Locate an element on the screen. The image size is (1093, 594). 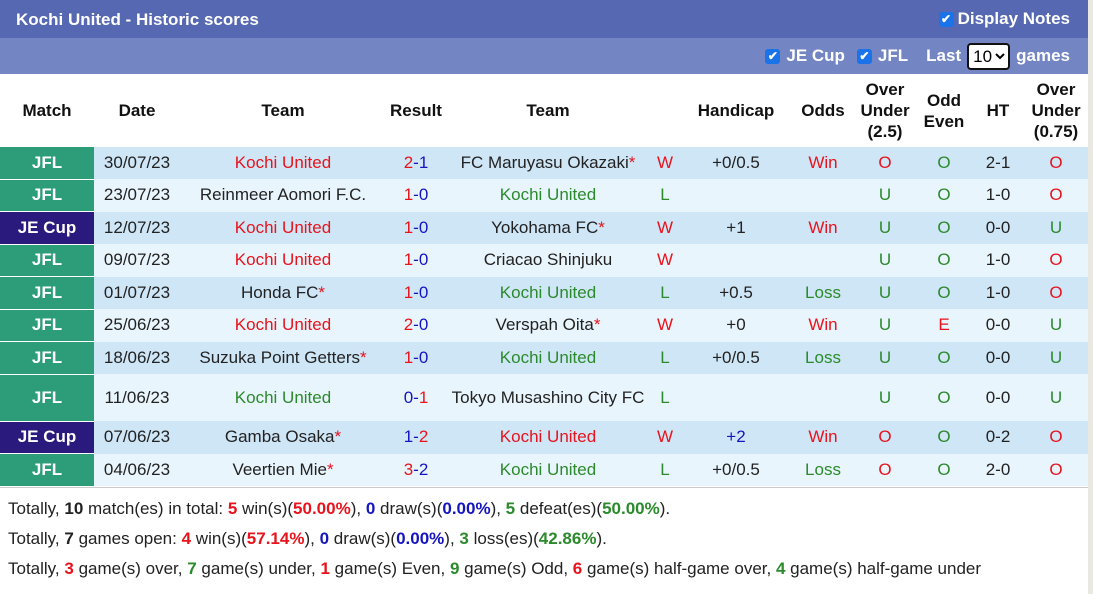
filter-bar: ✔ JE Cup ✔ JFL Last 10 games is located at coordinates (544, 56).